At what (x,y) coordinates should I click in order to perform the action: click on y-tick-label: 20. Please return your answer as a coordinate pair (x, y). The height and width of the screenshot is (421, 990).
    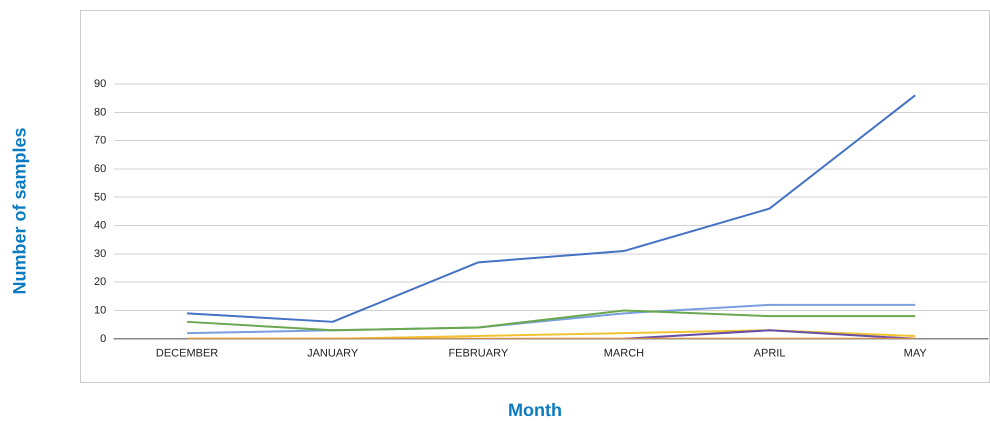
    Looking at the image, I should click on (100, 282).